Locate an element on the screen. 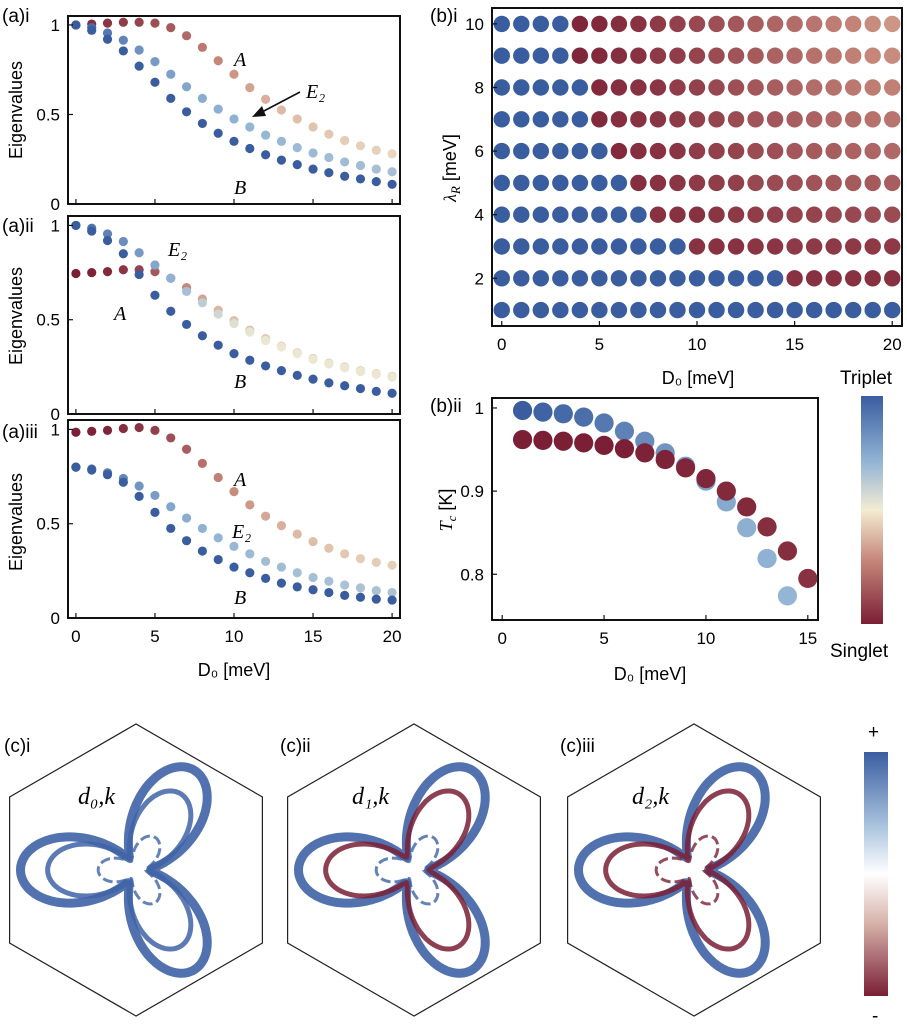 This screenshot has width=907, height=1033. panel-label-aiii: (a)iii is located at coordinates (20, 432).